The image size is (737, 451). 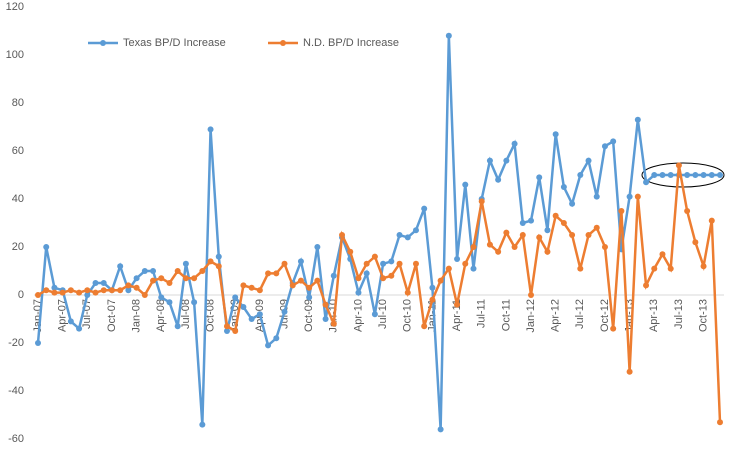 What do you see at coordinates (21, 295) in the screenshot?
I see `y-tick-label: 0` at bounding box center [21, 295].